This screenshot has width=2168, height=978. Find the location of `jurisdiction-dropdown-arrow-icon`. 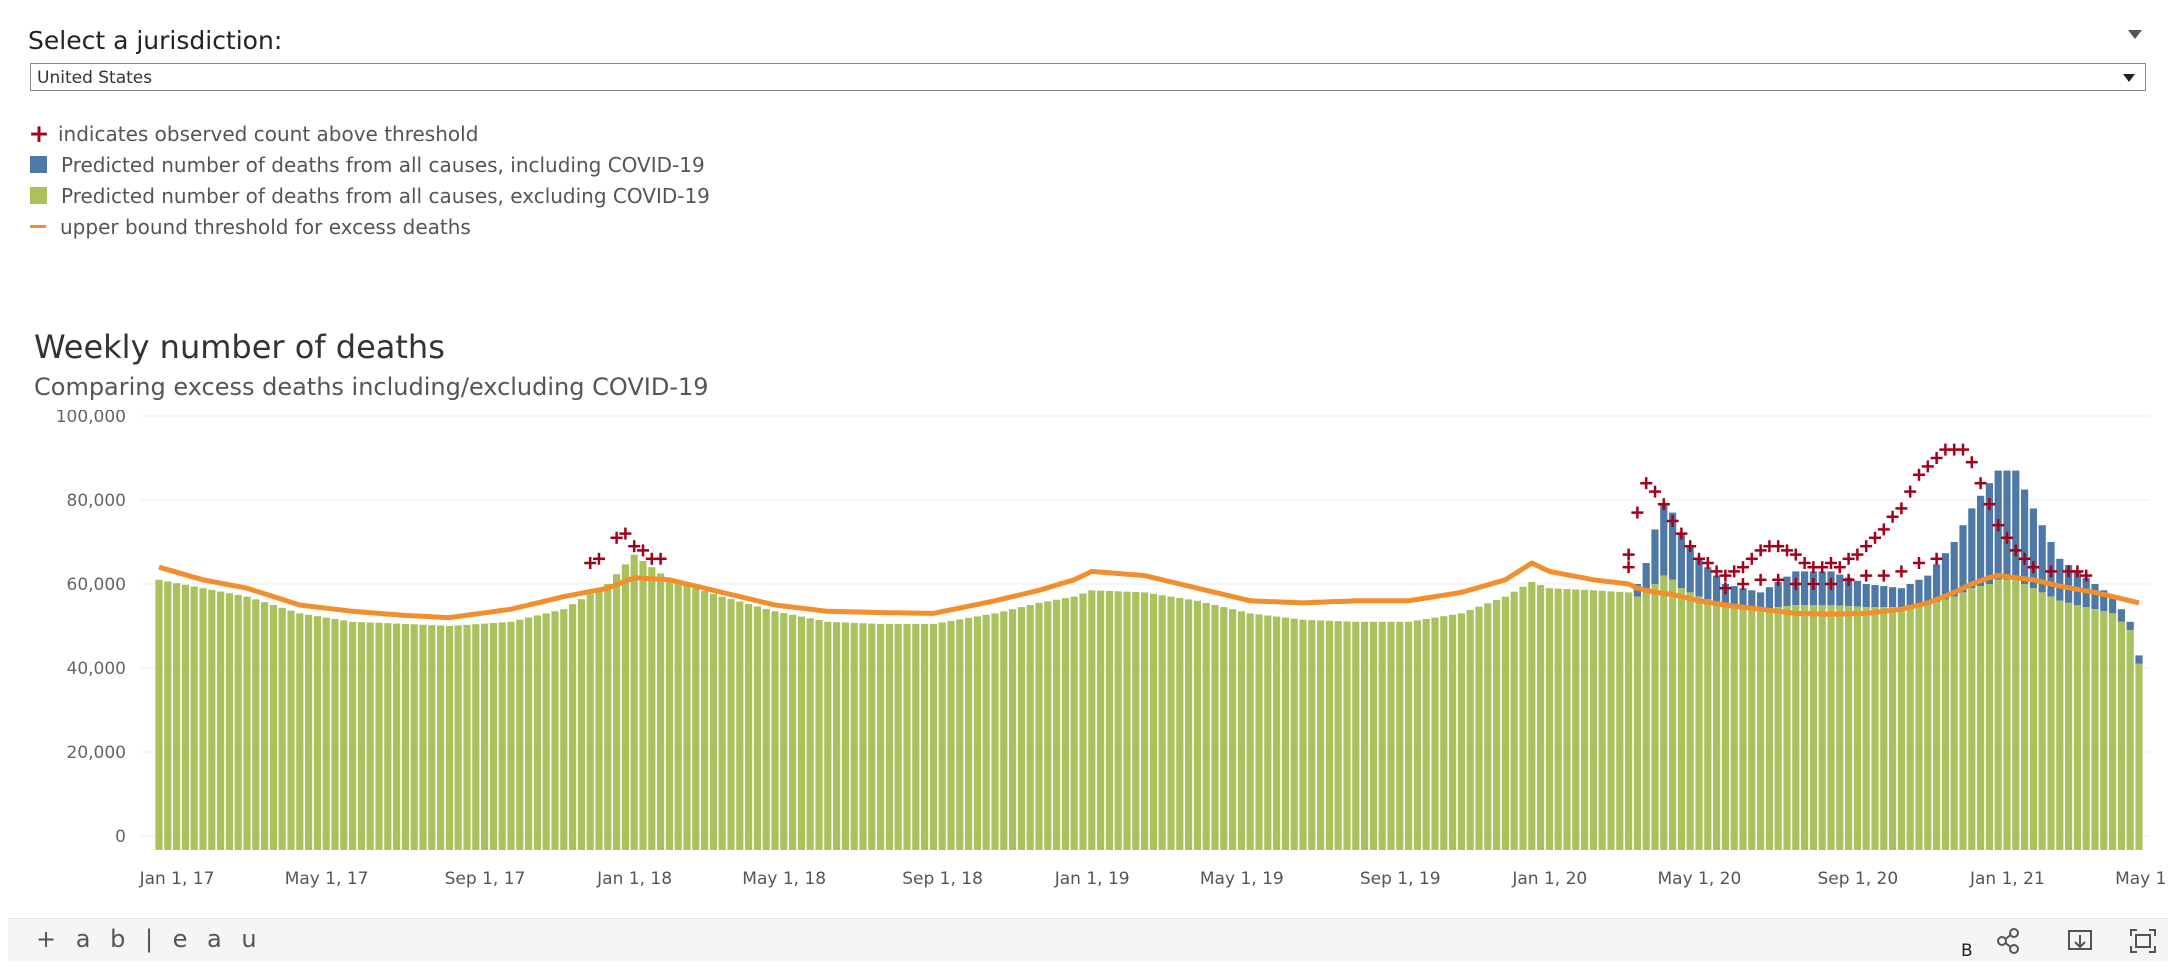

jurisdiction-dropdown-arrow-icon is located at coordinates (2135, 34).